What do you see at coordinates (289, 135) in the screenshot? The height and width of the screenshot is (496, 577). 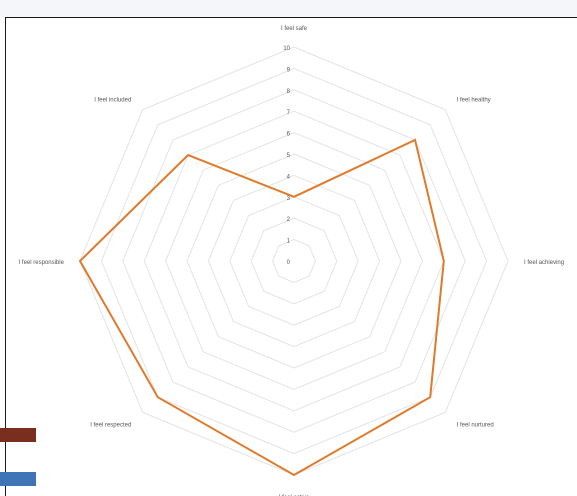 I see `tick-label-6: 6` at bounding box center [289, 135].